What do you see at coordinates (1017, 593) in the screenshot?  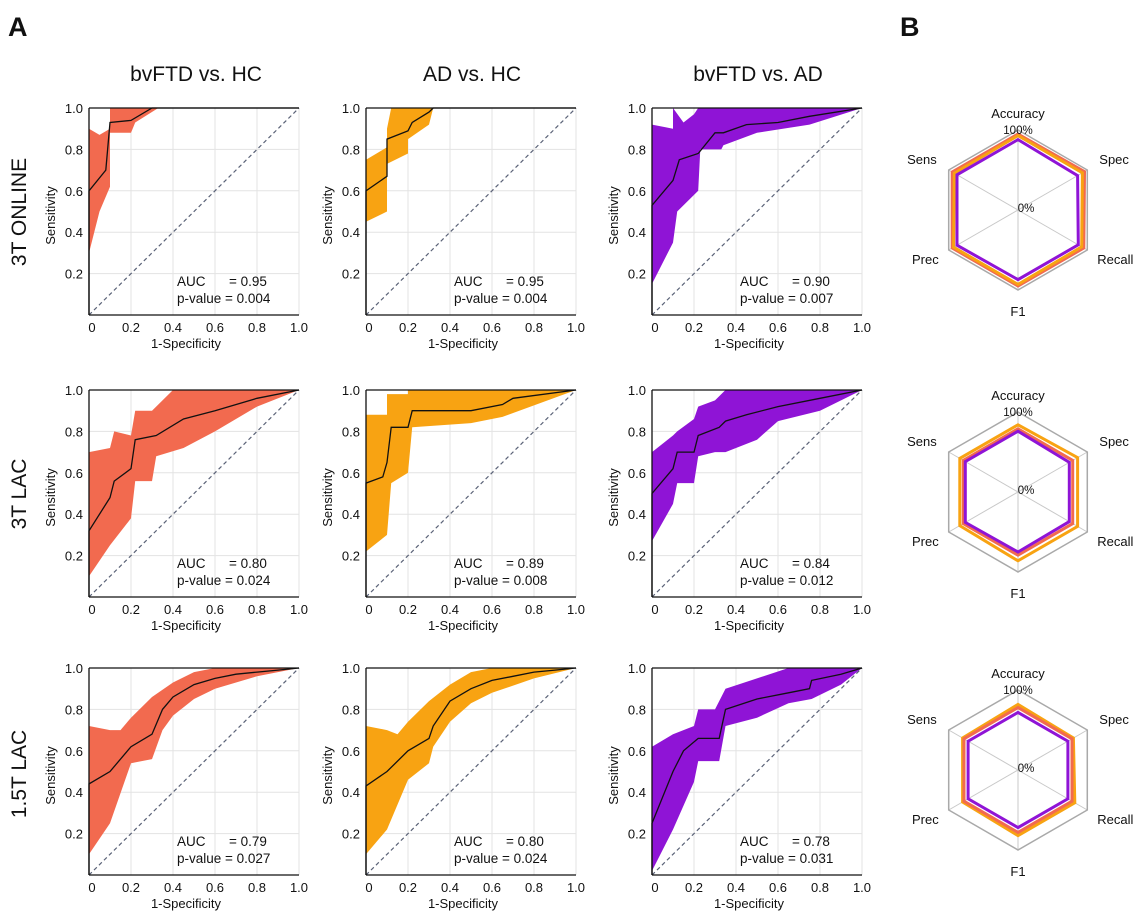 I see `radar-axis-label: F1` at bounding box center [1017, 593].